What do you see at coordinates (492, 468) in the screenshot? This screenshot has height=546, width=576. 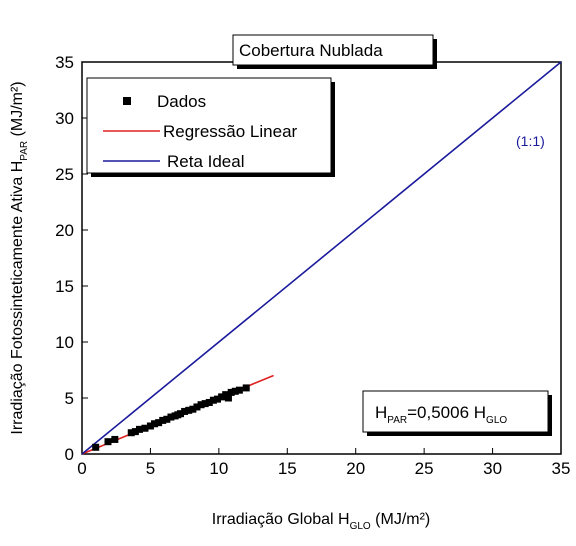 I see `x-tick-label: 30` at bounding box center [492, 468].